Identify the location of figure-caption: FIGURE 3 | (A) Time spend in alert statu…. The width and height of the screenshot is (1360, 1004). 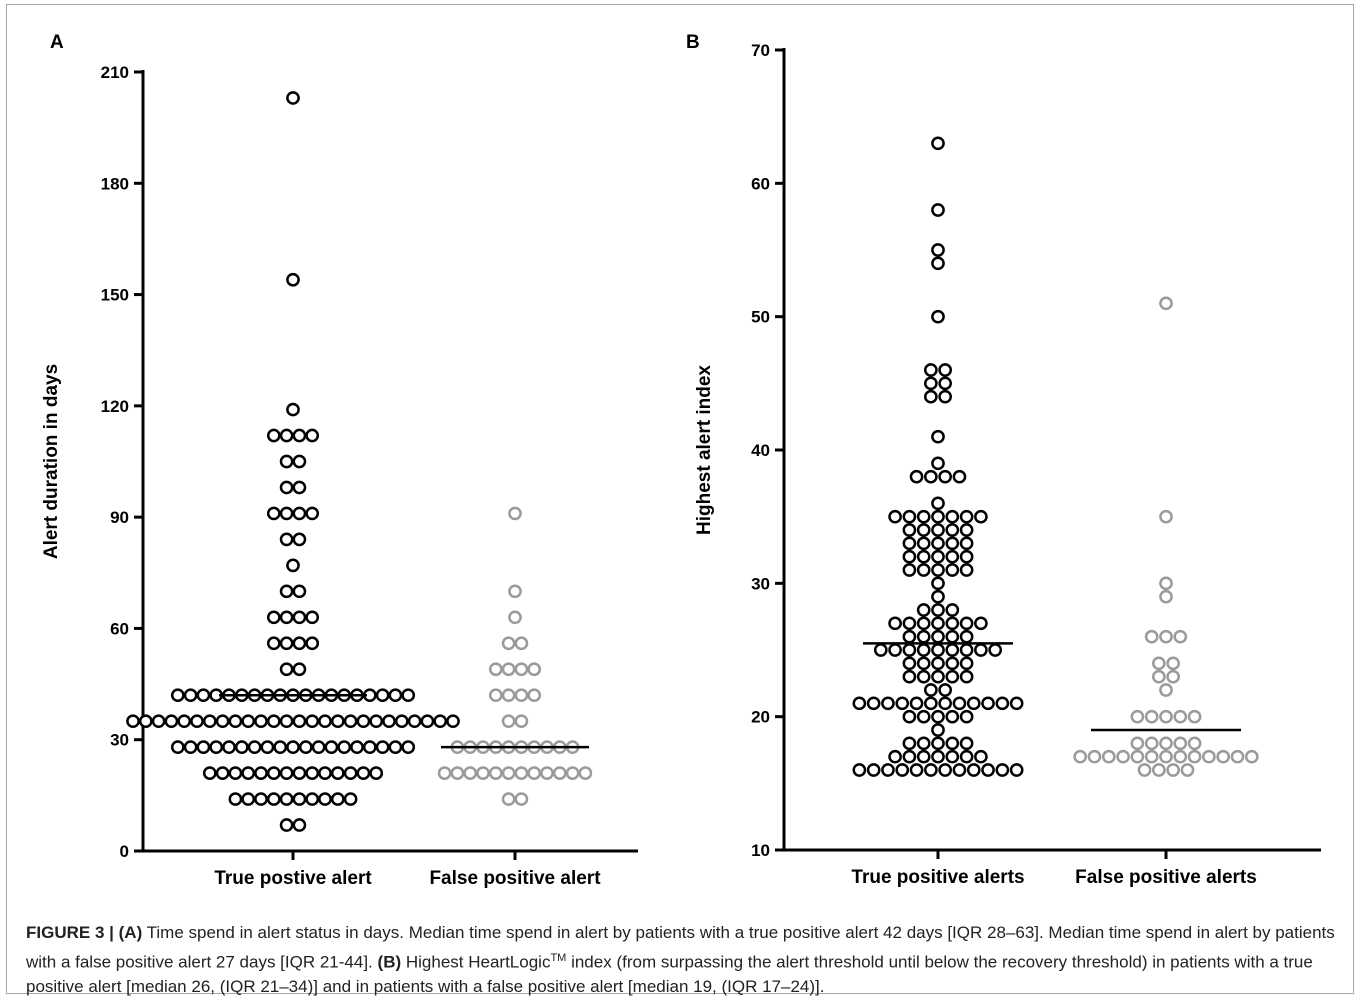
(685, 960).